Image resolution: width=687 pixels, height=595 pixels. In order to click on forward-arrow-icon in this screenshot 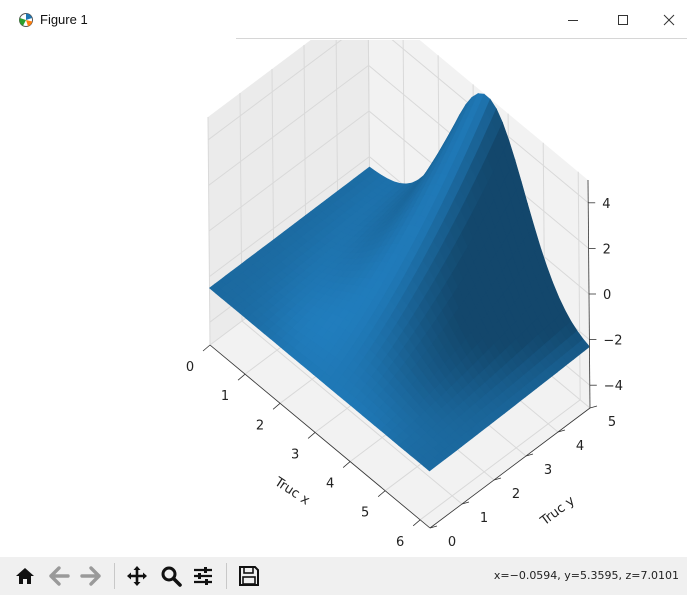, I will do `click(90, 576)`.